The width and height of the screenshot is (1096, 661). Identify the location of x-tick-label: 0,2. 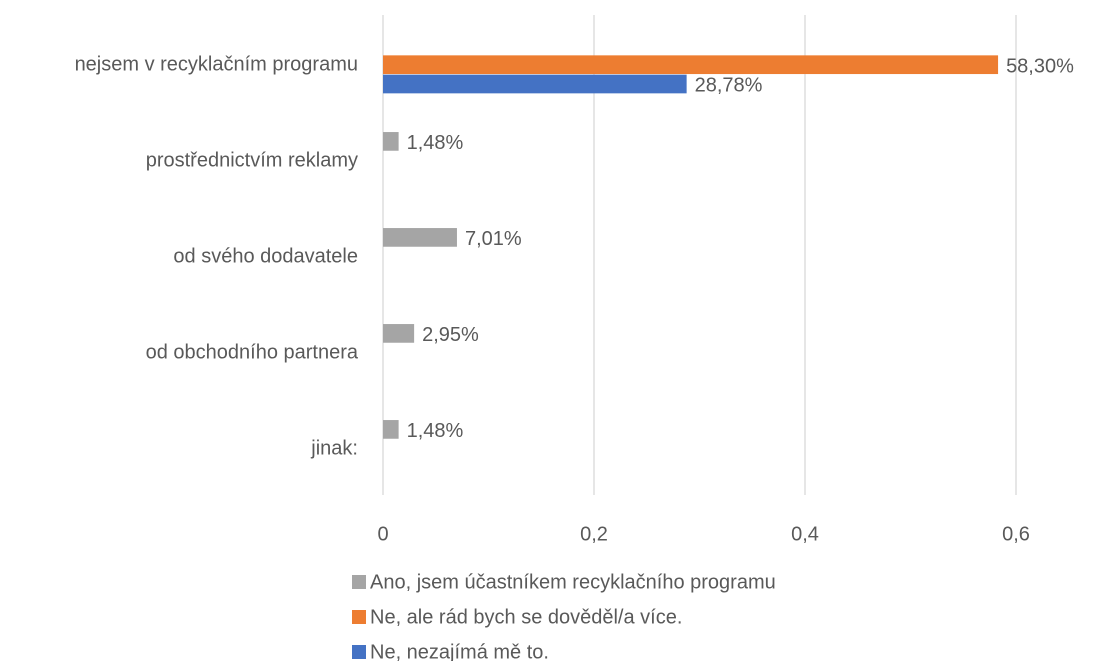
(594, 534).